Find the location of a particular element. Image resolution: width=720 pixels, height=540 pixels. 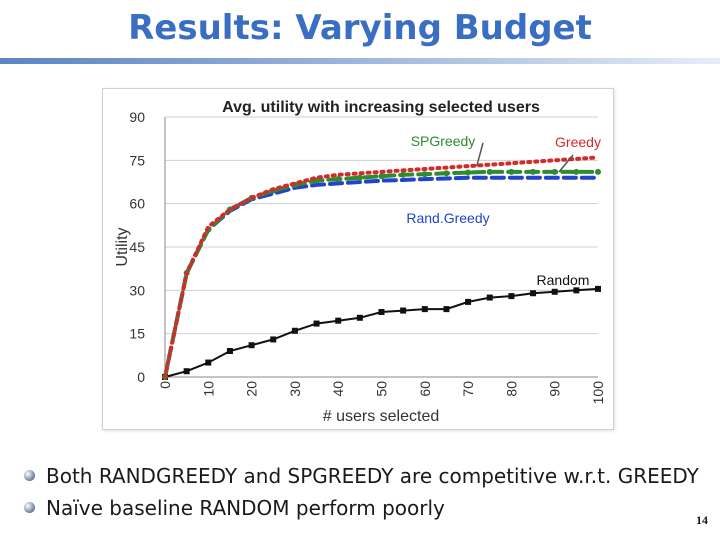

page-number: 14 is located at coordinates (702, 520).